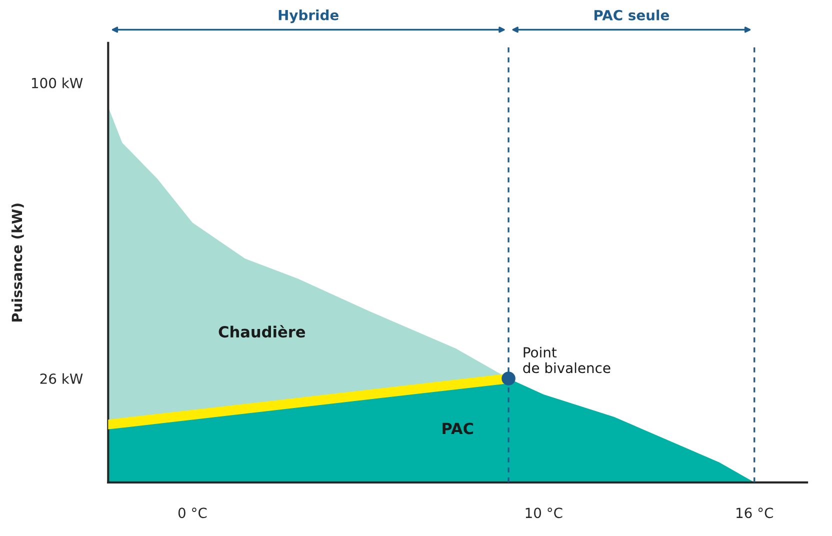  What do you see at coordinates (631, 15) in the screenshot?
I see `ref-line-label: PAC seule` at bounding box center [631, 15].